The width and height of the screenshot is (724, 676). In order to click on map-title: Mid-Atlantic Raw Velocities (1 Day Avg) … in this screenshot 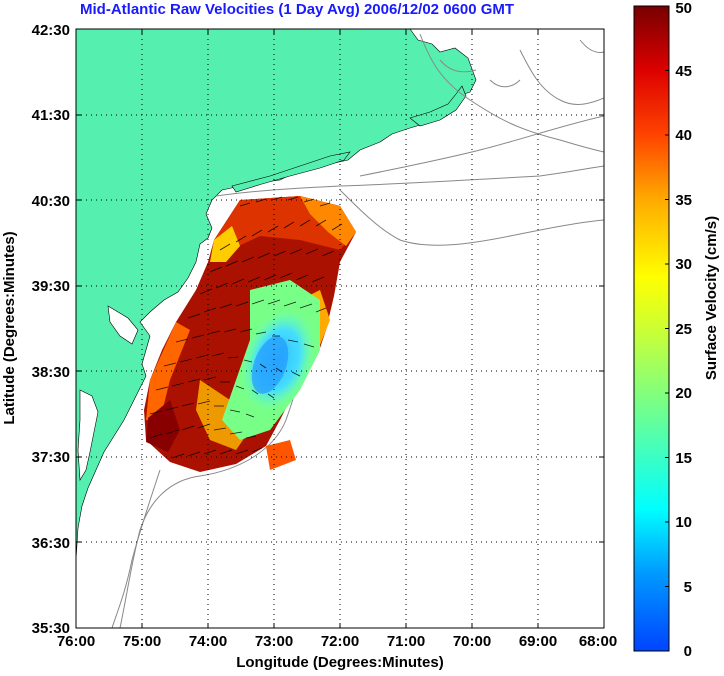, I will do `click(297, 9)`.